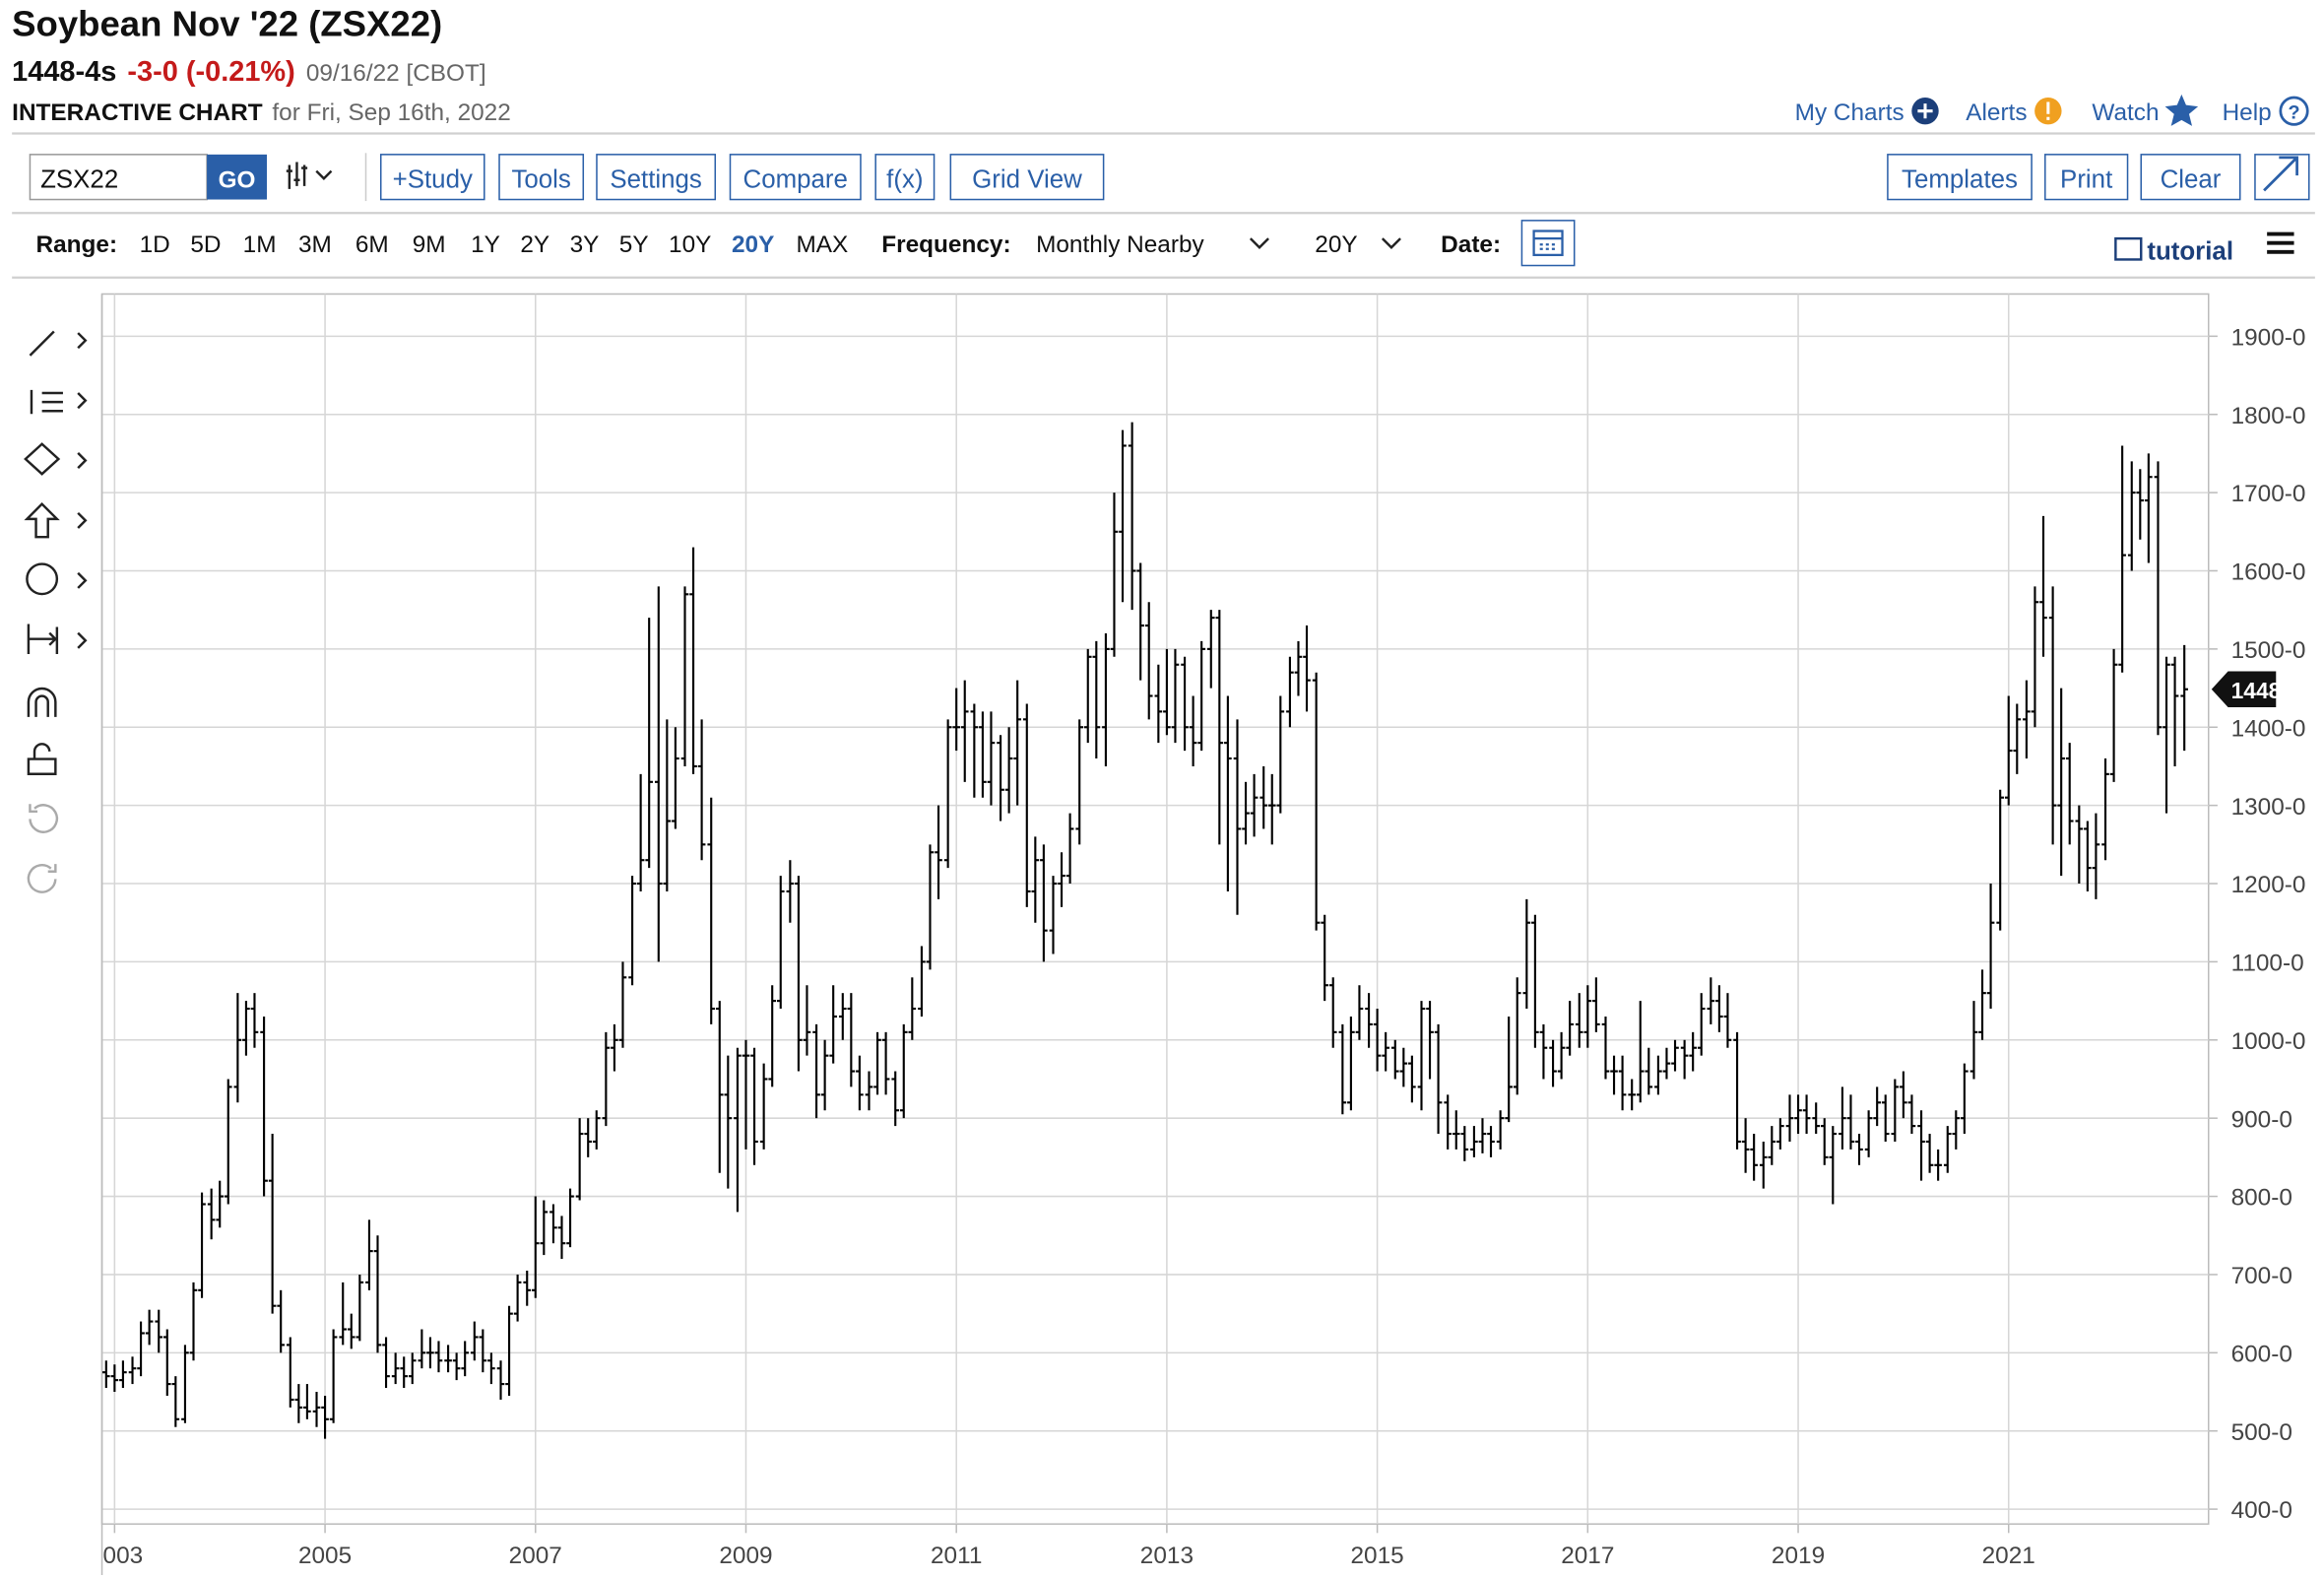  What do you see at coordinates (227, 24) in the screenshot?
I see `symbol-title: Soybean Nov '22 (ZSX22)` at bounding box center [227, 24].